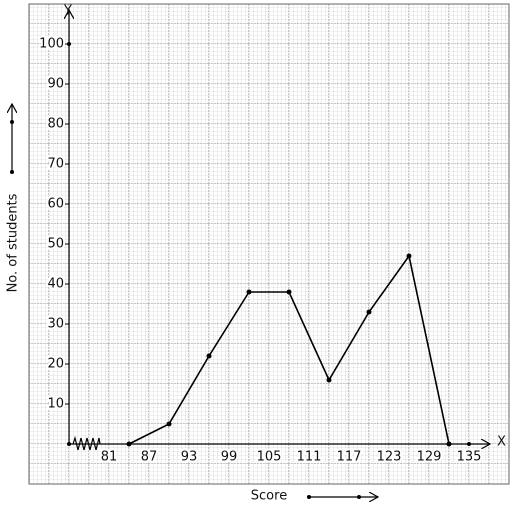  I want to click on y-tick-label: 40, so click(55, 284).